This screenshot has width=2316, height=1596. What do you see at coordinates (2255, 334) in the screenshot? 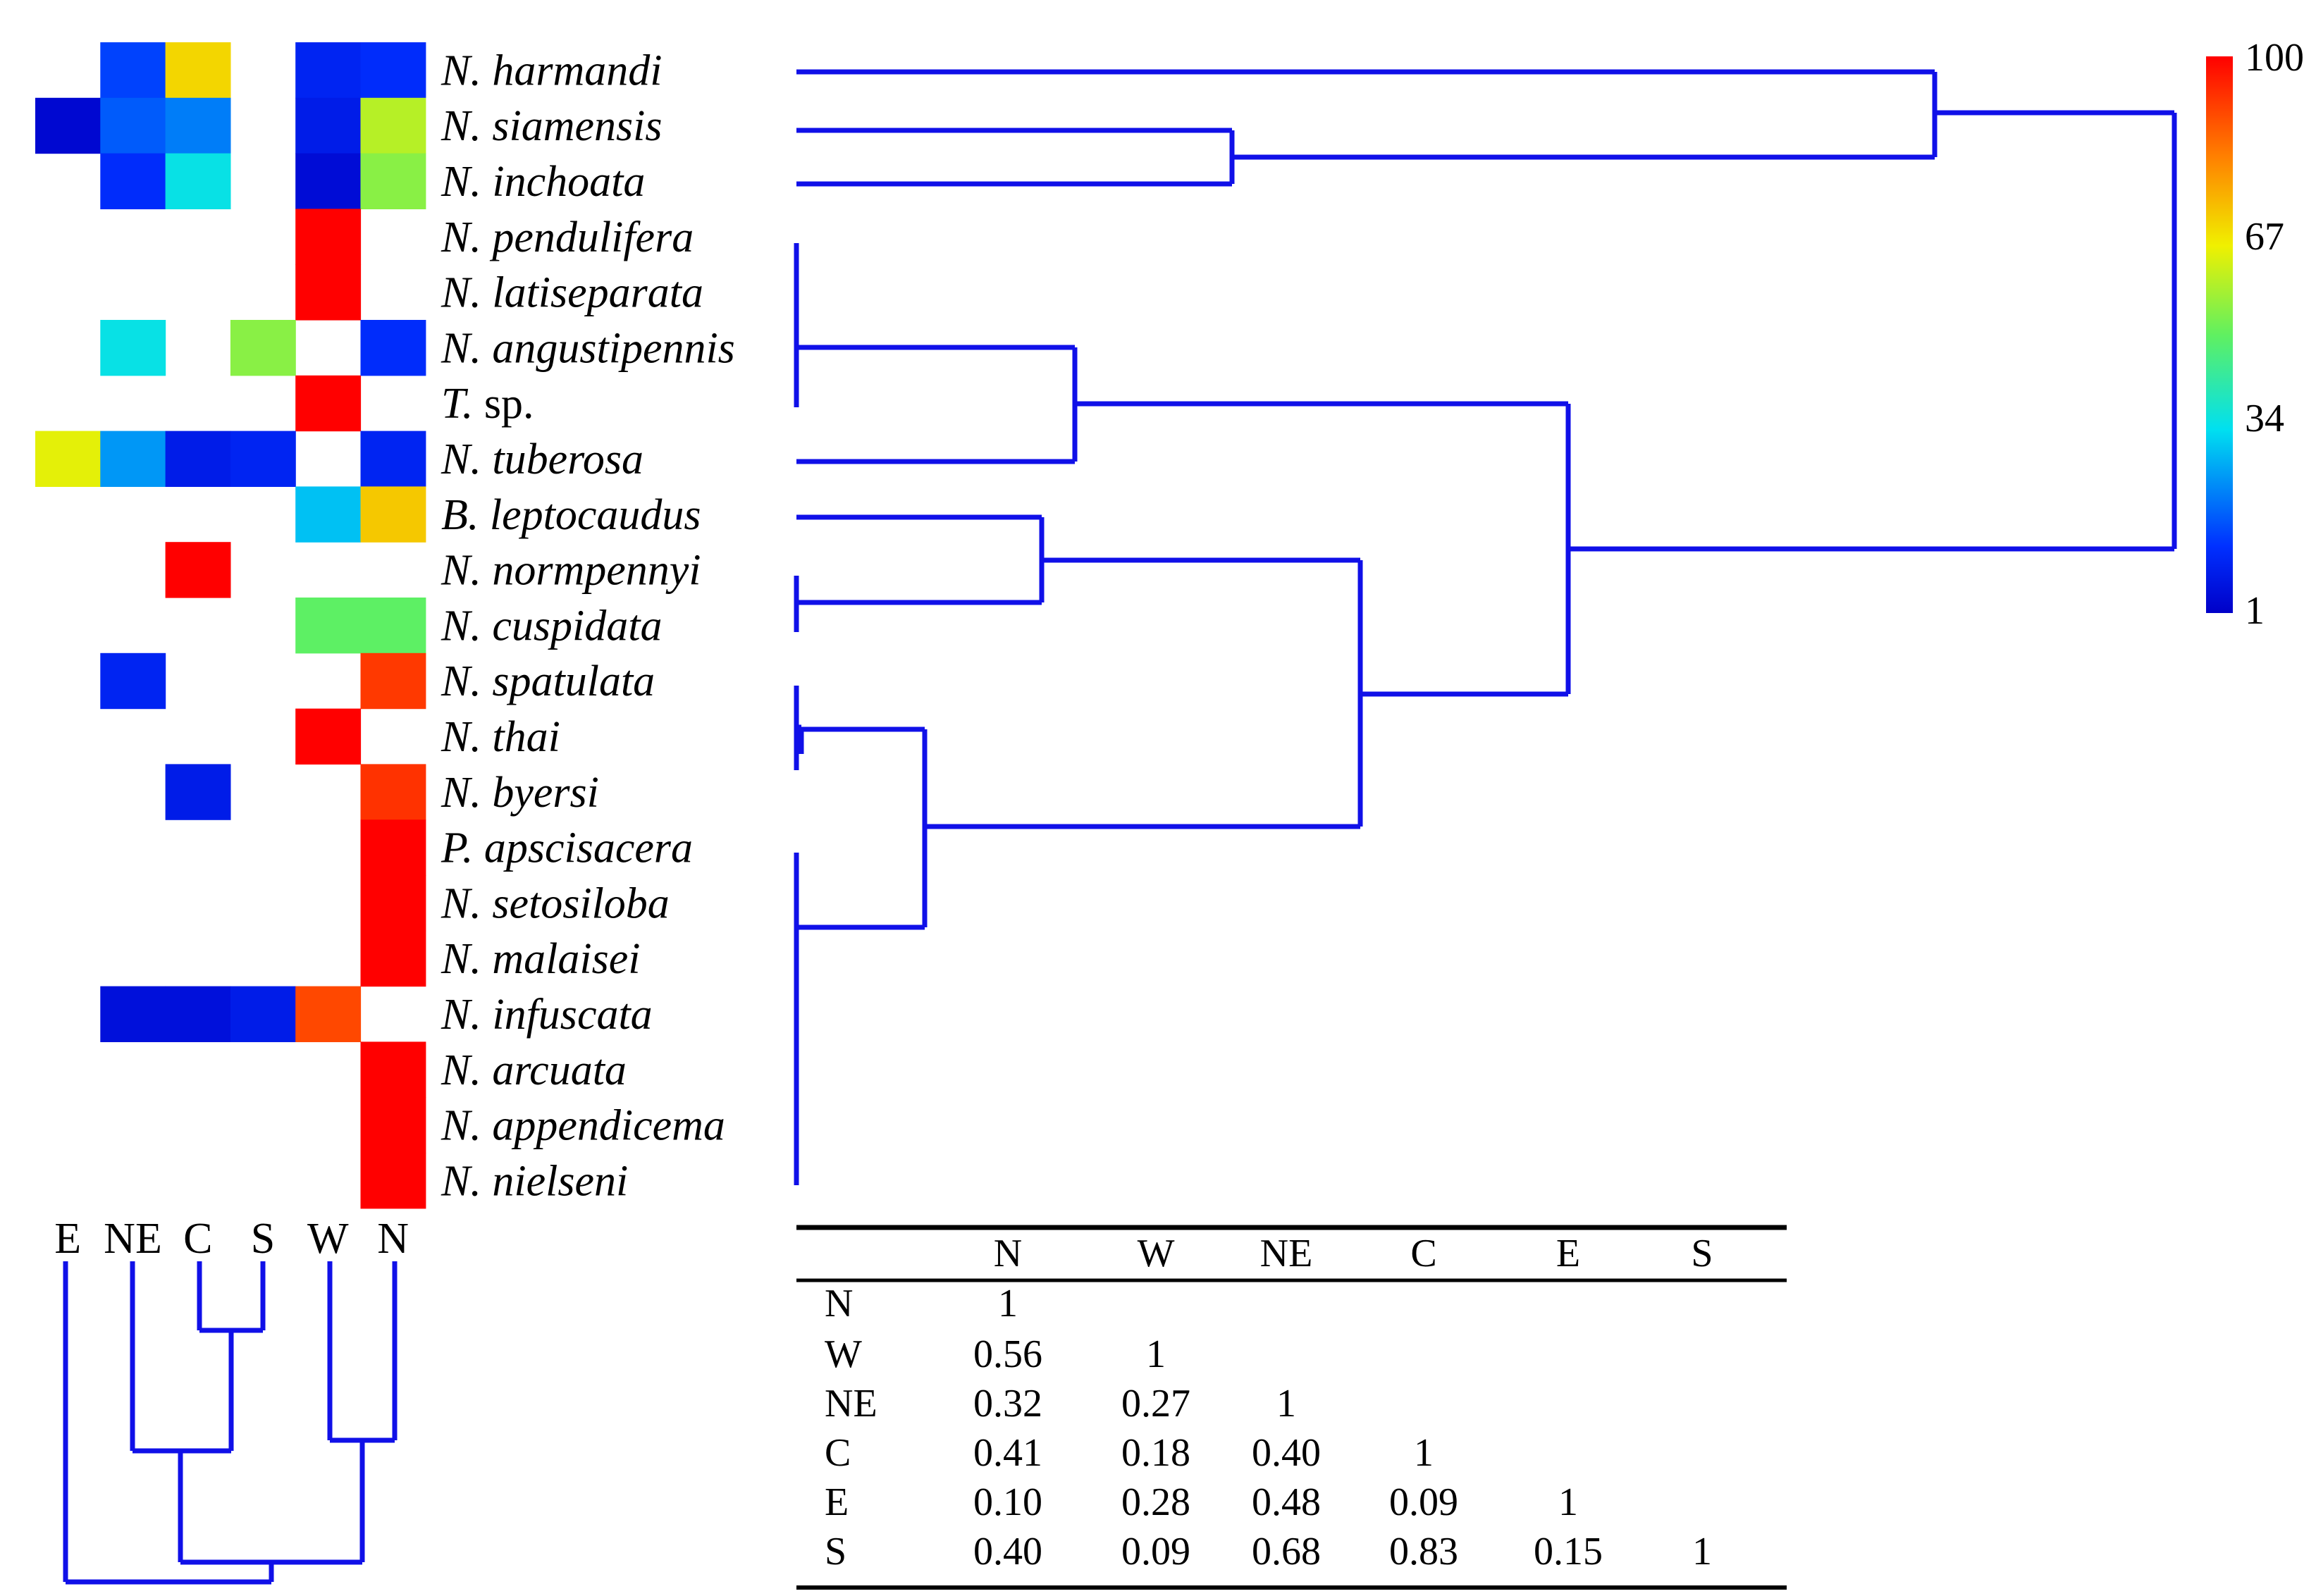
I see `colorbar: 100 67 34 1` at bounding box center [2255, 334].